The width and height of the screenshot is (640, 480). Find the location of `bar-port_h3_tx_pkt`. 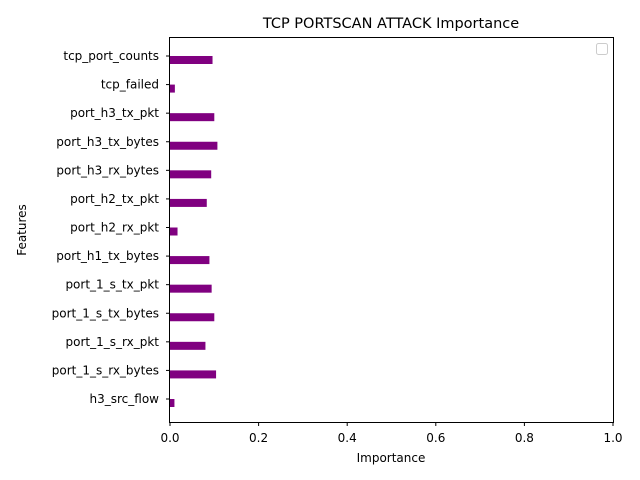

bar-port_h3_tx_pkt is located at coordinates (192, 117).